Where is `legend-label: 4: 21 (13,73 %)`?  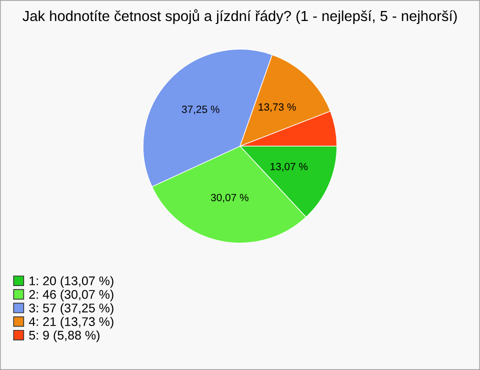
legend-label: 4: 21 (13,73 %) is located at coordinates (71, 322).